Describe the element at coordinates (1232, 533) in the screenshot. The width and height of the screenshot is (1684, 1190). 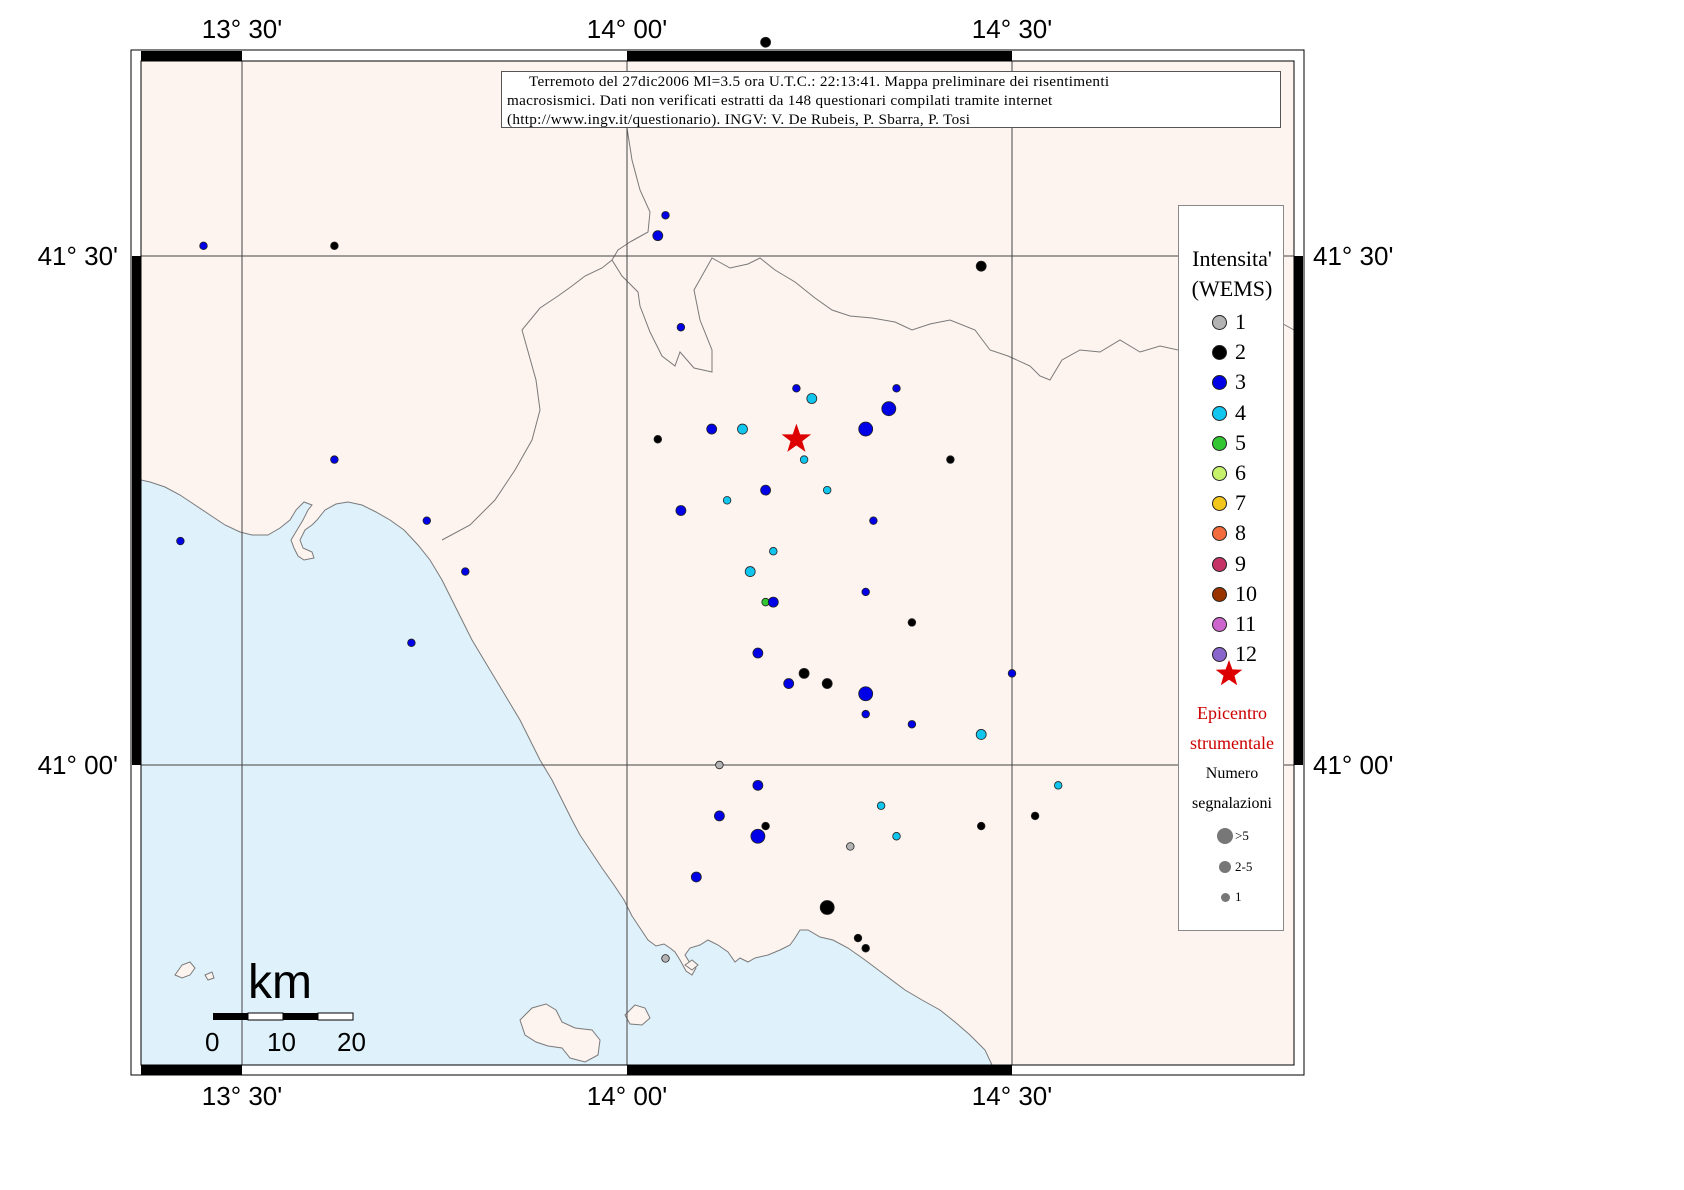
I see `legend-row-8: 8` at that location.